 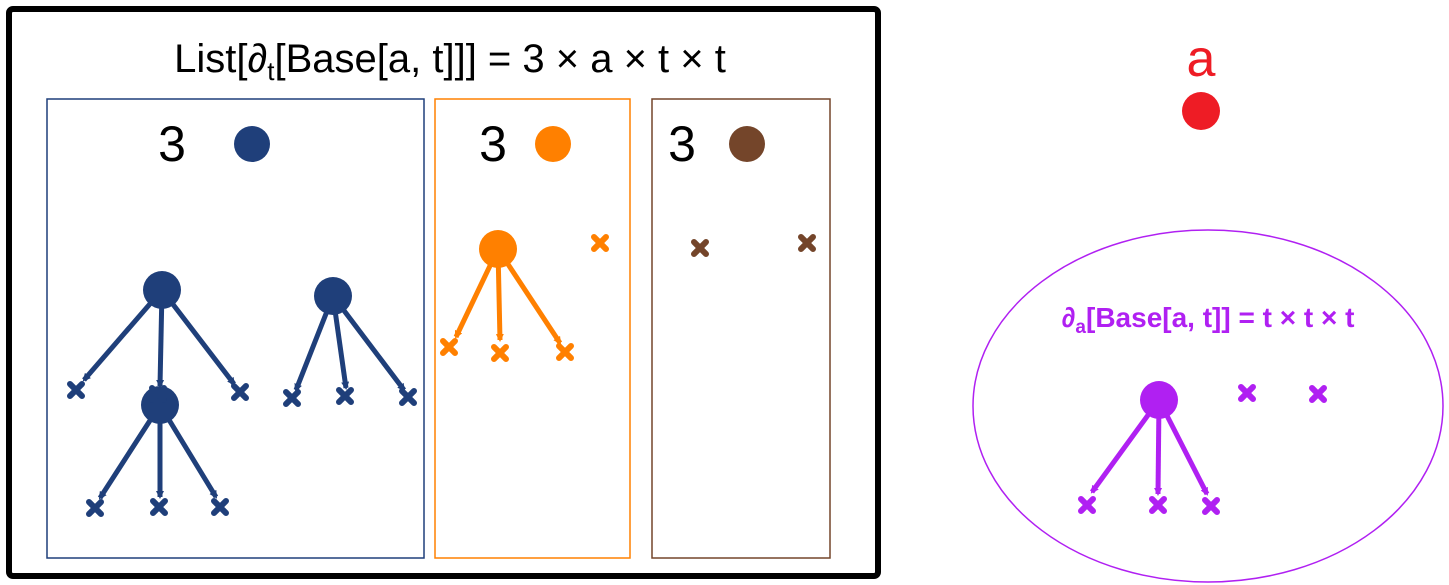 I want to click on panel-orange, so click(x=532, y=328).